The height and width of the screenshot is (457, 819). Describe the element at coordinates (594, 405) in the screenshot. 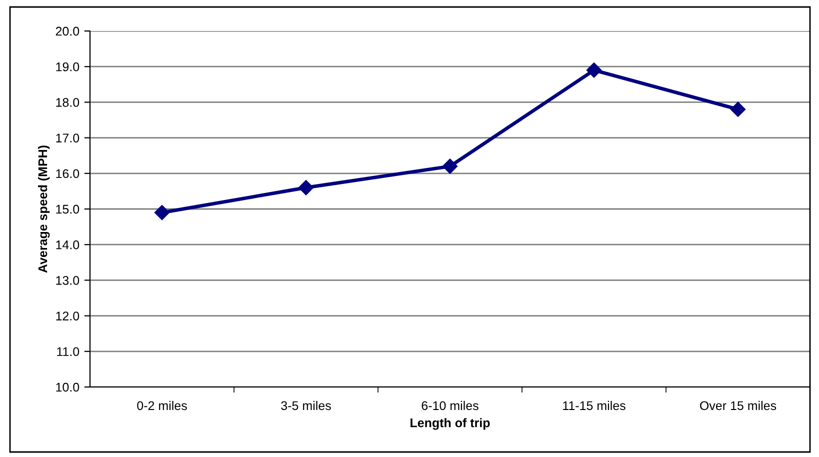

I see `x-tick-label: 11-15 miles` at that location.